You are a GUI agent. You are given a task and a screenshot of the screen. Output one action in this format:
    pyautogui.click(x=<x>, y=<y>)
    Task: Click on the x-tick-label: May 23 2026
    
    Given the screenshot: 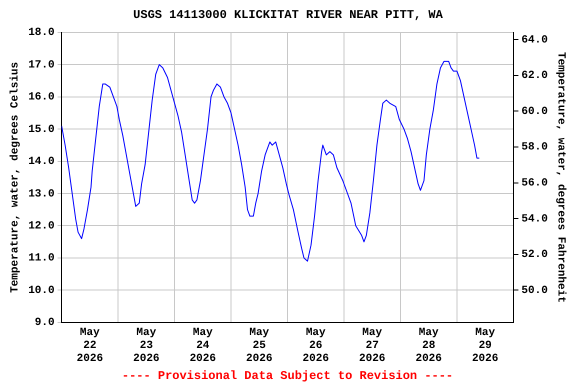 What is the action you would take?
    pyautogui.click(x=146, y=346)
    